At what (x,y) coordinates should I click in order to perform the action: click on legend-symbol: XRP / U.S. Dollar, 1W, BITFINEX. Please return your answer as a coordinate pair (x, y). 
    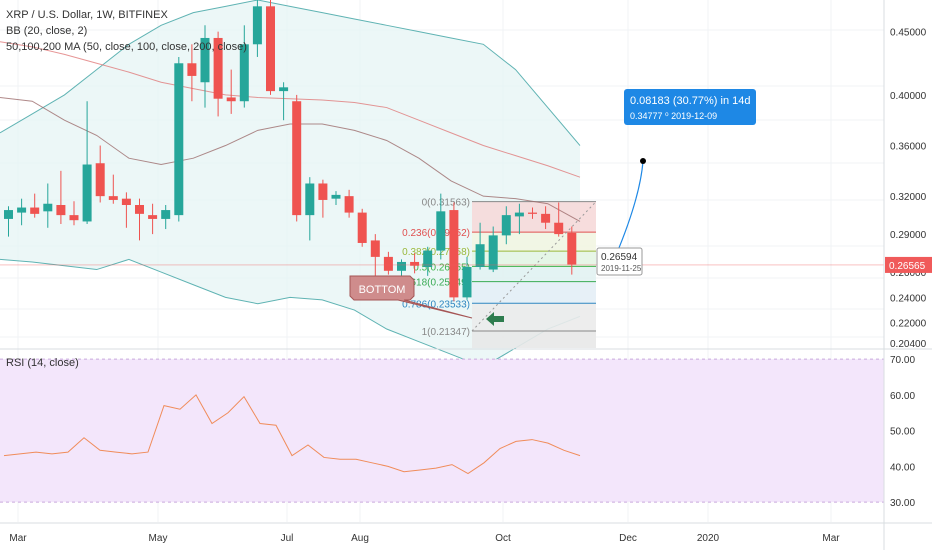
    Looking at the image, I should click on (87, 15).